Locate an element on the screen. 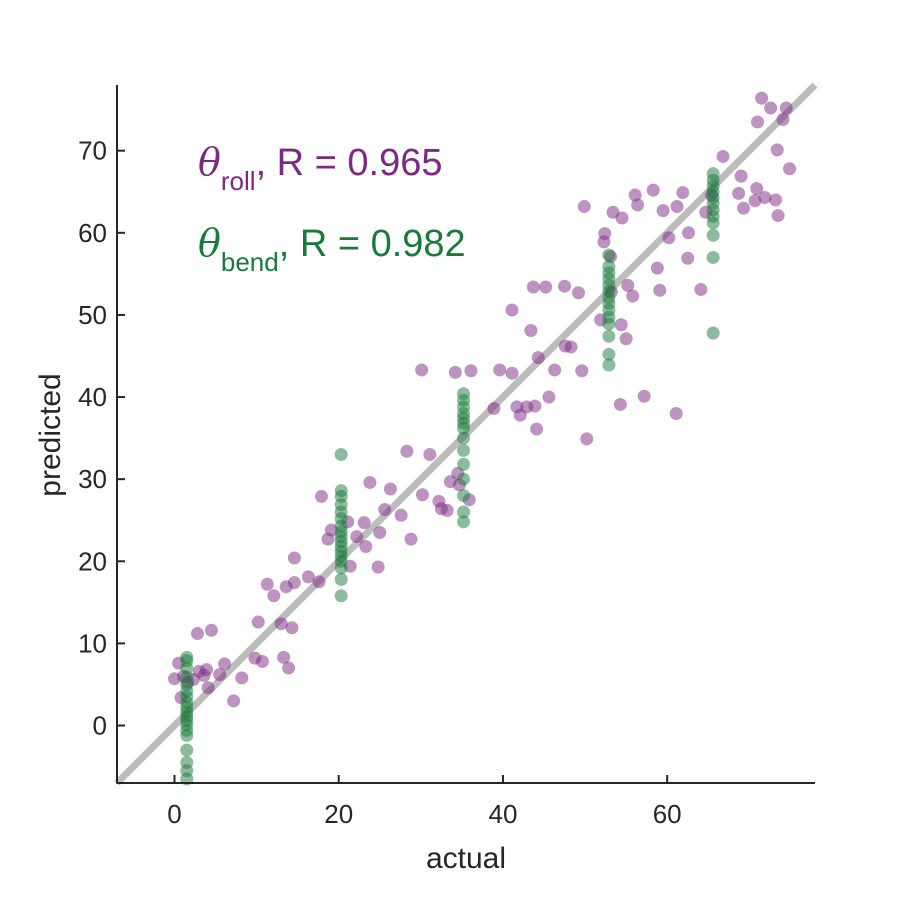 This screenshot has height=900, width=900. y-tick-label: 60 is located at coordinates (92, 233).